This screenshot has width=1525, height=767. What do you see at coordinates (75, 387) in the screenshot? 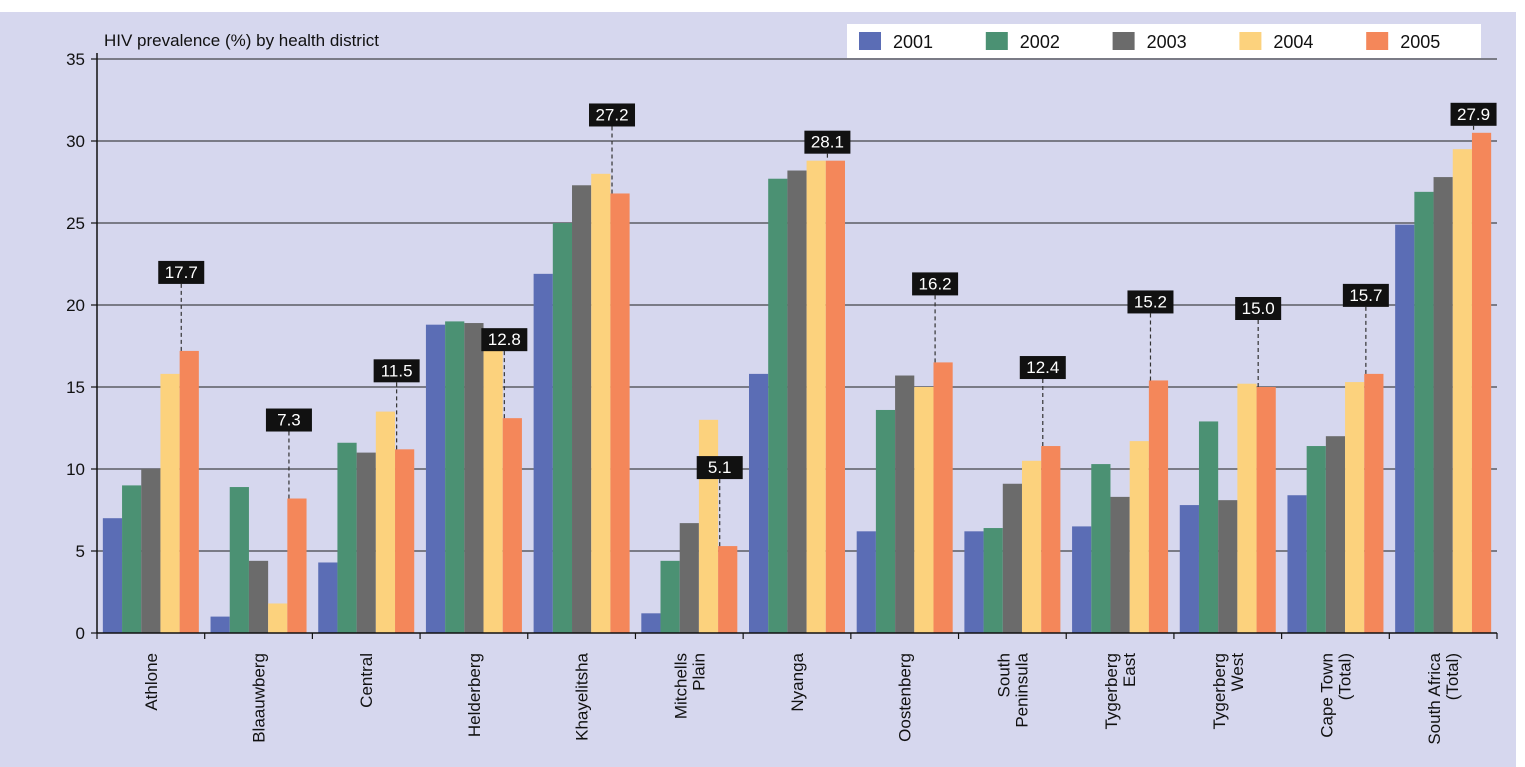
I see `y-tick-label: 15` at bounding box center [75, 387].